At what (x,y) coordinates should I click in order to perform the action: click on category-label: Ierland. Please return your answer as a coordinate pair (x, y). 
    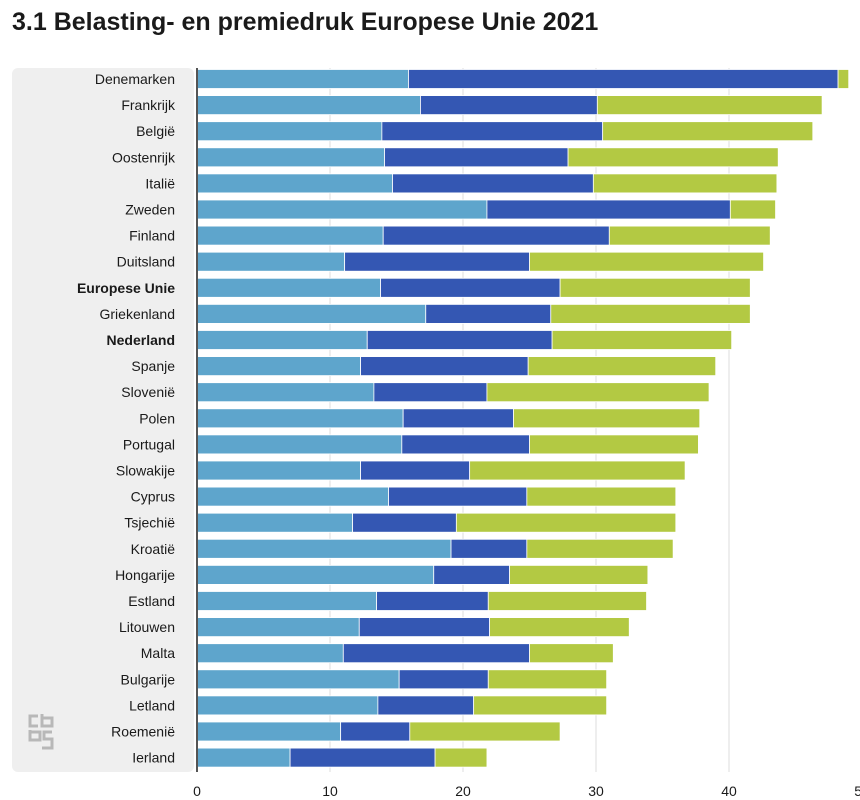
    Looking at the image, I should click on (153, 758).